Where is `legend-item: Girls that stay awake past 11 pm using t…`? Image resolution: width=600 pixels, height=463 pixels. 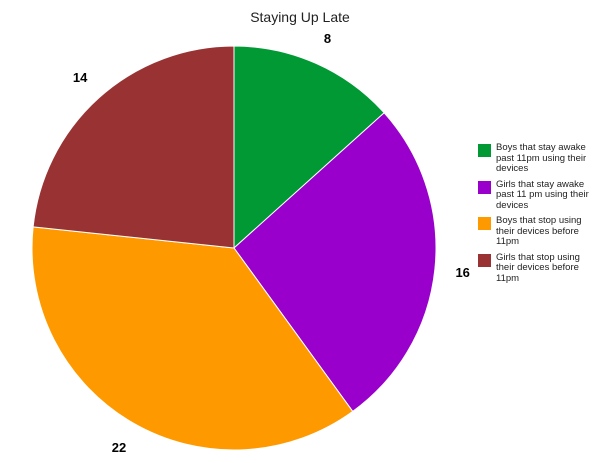 legend-item: Girls that stay awake past 11 pm using t… is located at coordinates (536, 195).